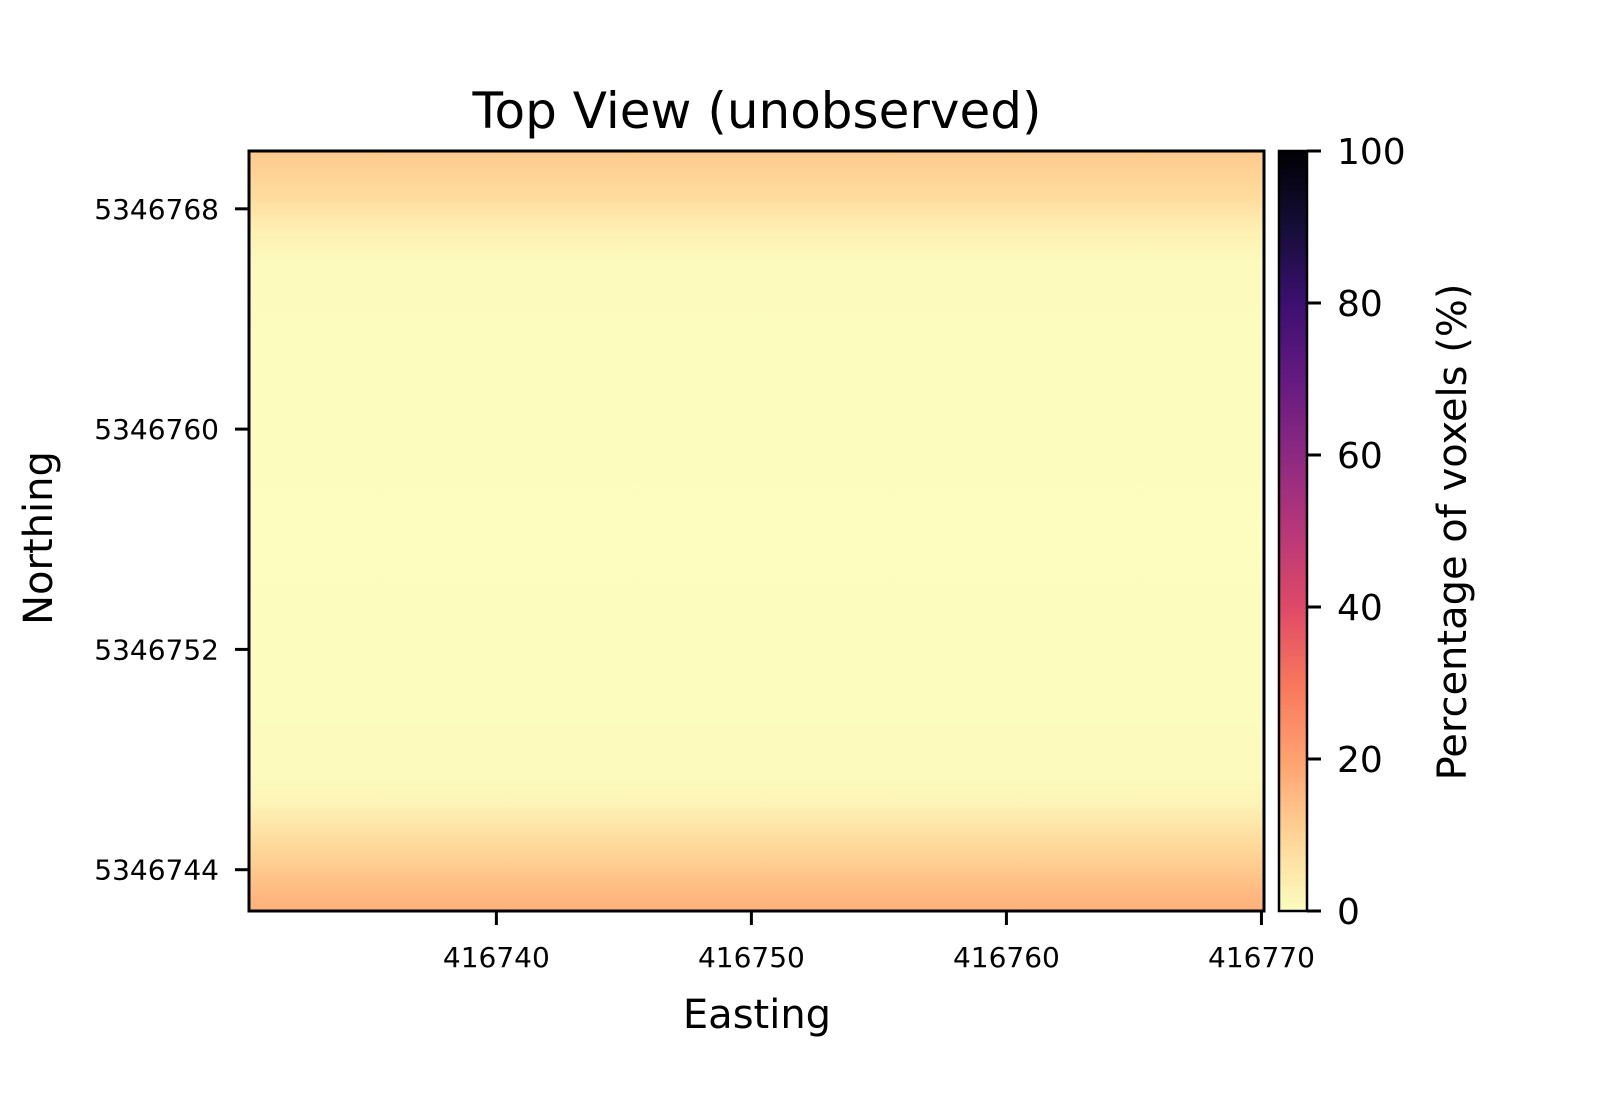 The width and height of the screenshot is (1618, 1102). I want to click on y-axis: 5346744 5346752 5346760 5346768, so click(171, 540).